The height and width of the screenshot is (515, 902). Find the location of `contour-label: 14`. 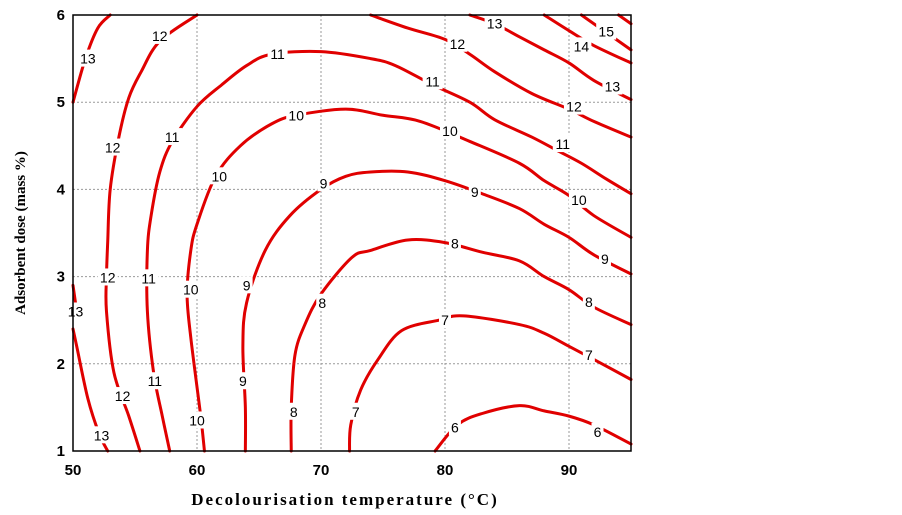

contour-label: 14 is located at coordinates (582, 46).